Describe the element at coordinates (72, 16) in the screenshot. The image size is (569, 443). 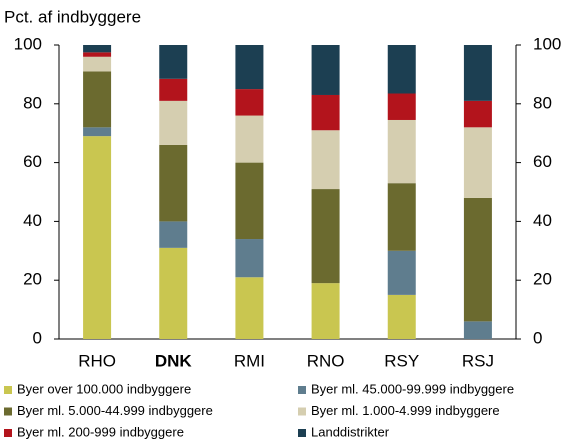
I see `y-axis-label: Pct. af indbyggere` at that location.